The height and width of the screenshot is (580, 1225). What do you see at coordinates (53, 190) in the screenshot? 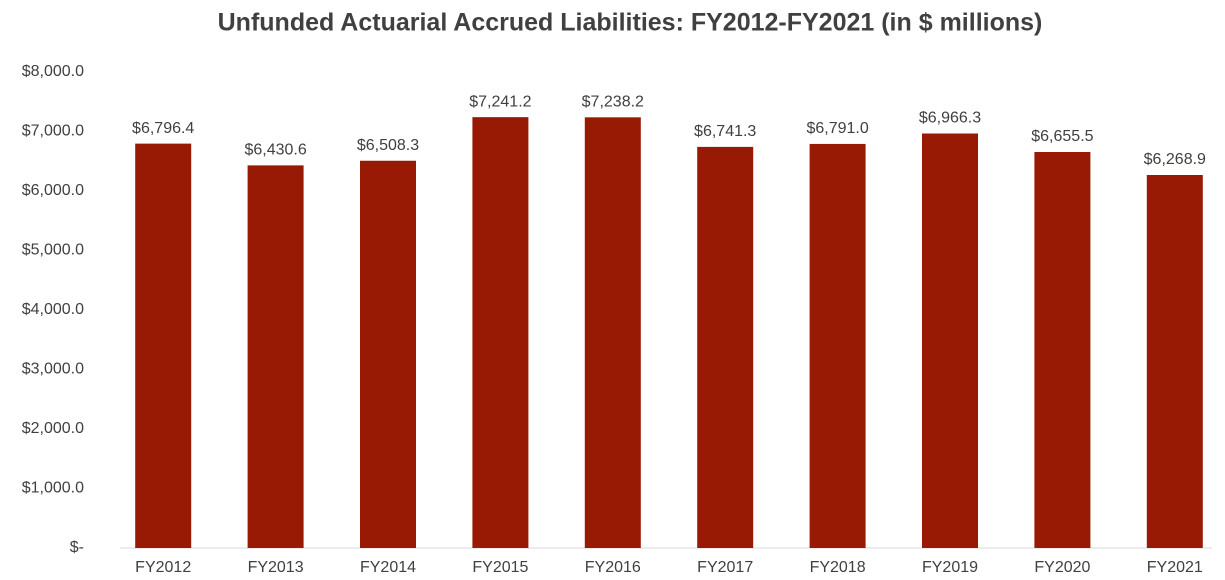
I see `y-tick-label: $6,000.0` at bounding box center [53, 190].